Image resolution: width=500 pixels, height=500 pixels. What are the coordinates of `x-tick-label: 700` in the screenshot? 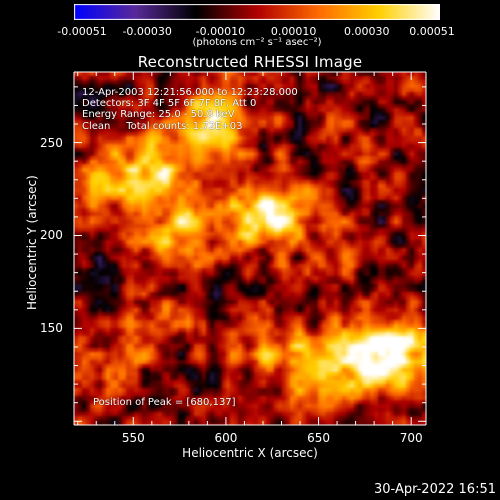 It's located at (411, 438).